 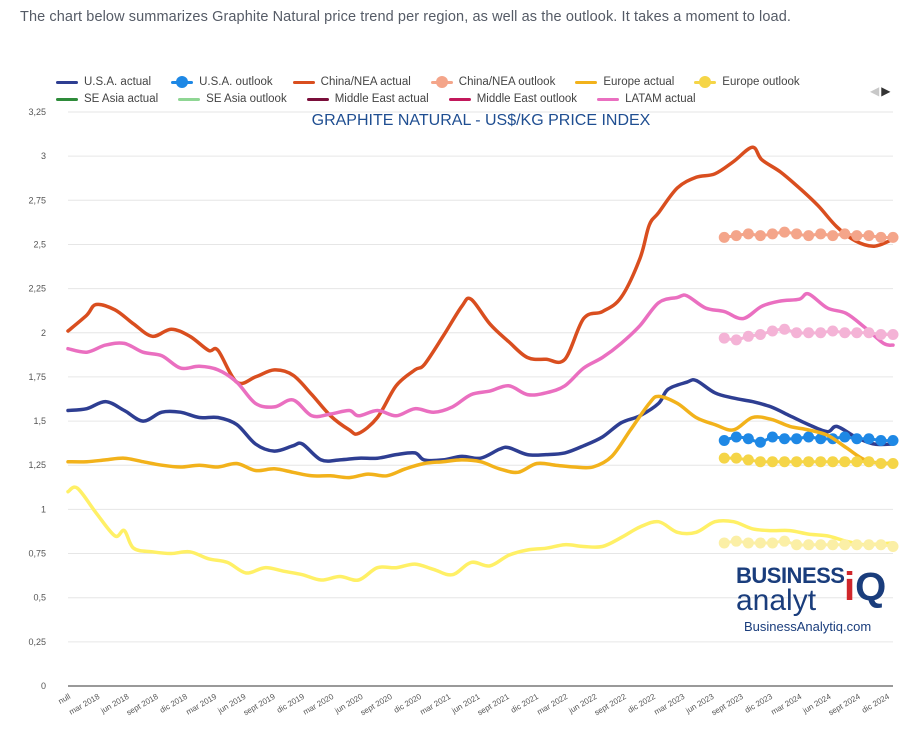 I want to click on x-tick-label: sept 2021, so click(x=493, y=705).